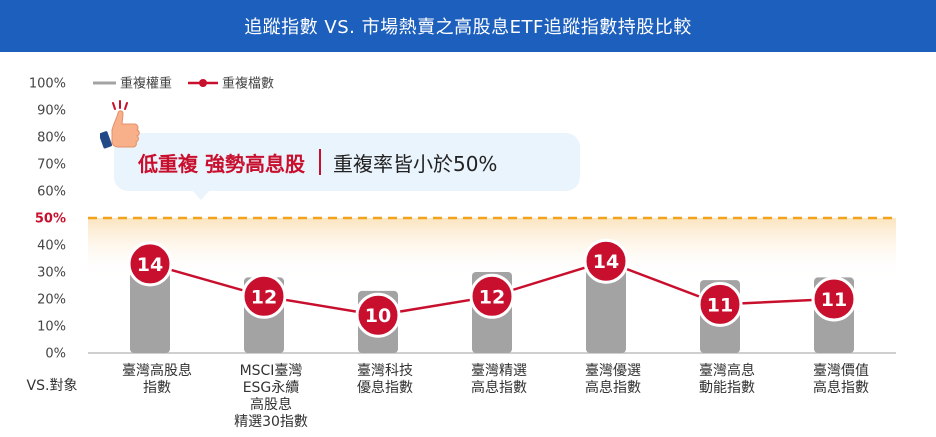 The image size is (936, 437). Describe the element at coordinates (51, 192) in the screenshot. I see `y-tick-label: 60%` at that location.